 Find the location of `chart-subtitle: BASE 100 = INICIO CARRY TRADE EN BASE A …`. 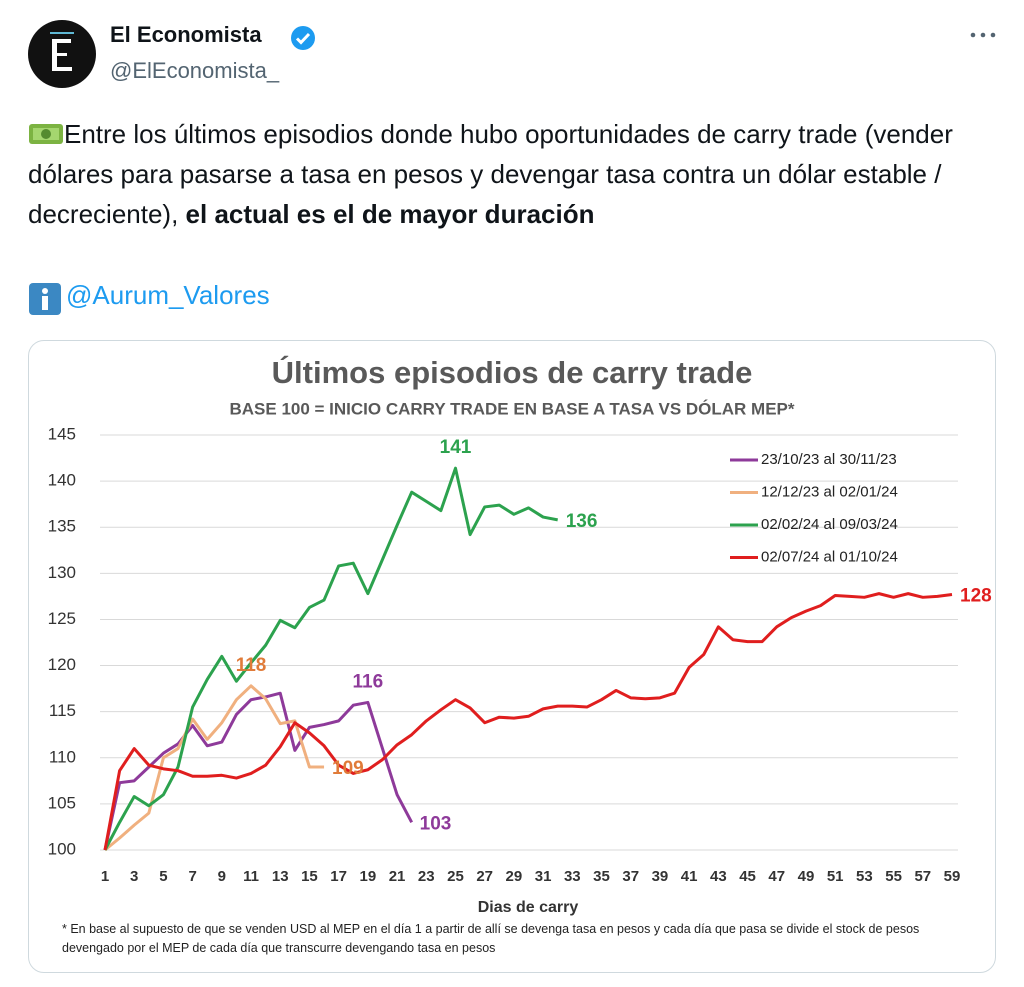

chart-subtitle: BASE 100 = INICIO CARRY TRADE EN BASE A … is located at coordinates (511, 408).